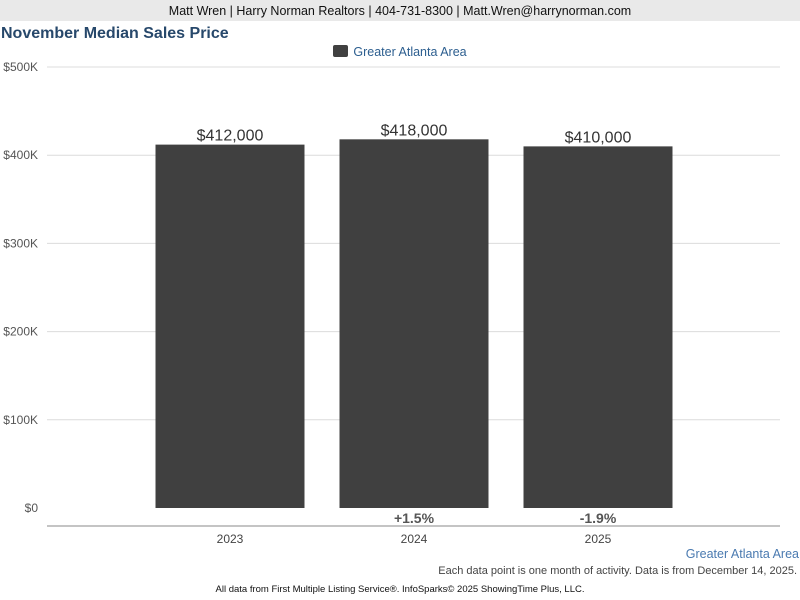 The width and height of the screenshot is (800, 600). Describe the element at coordinates (32, 508) in the screenshot. I see `y-tick-label: $0` at that location.